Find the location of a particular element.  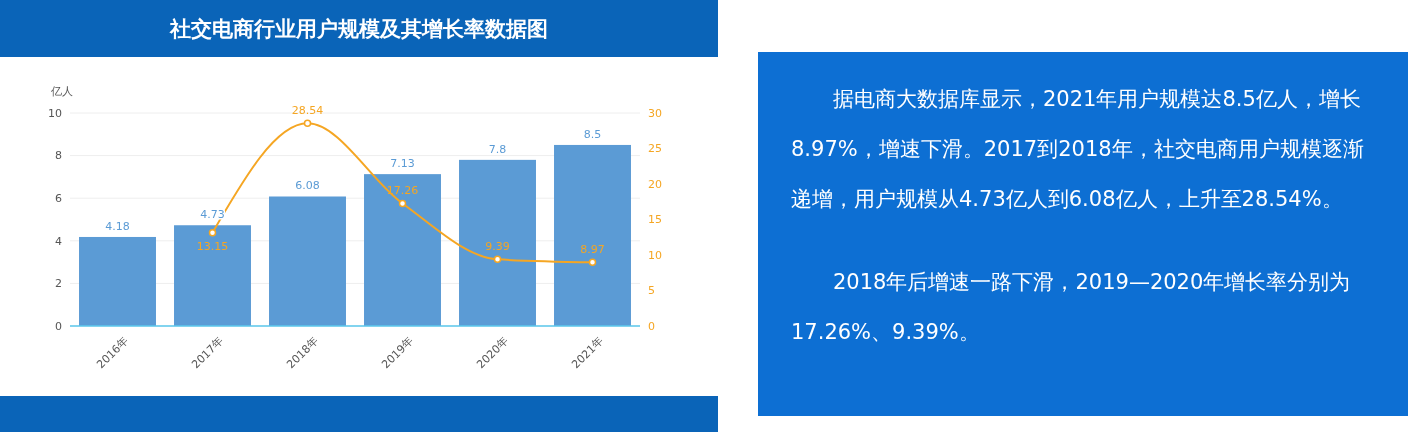

y-axis-title: 亿人 is located at coordinates (61, 91).